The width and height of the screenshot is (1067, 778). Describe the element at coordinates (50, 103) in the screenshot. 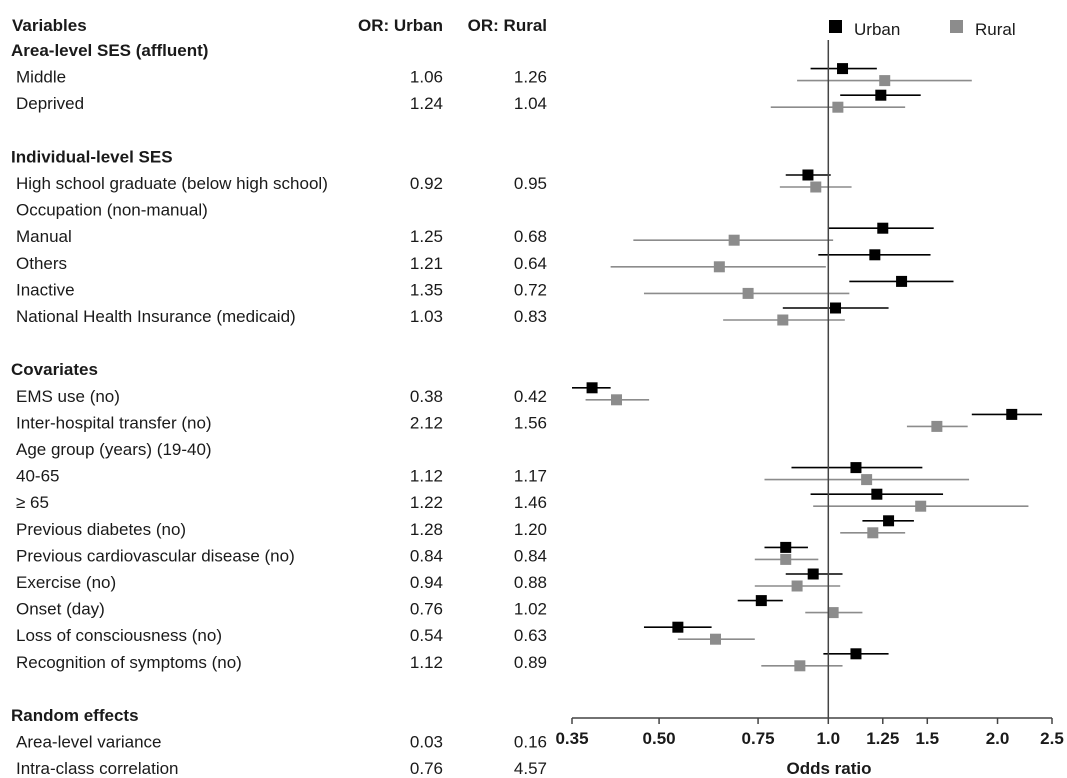

I see `row-label: Deprived` at that location.